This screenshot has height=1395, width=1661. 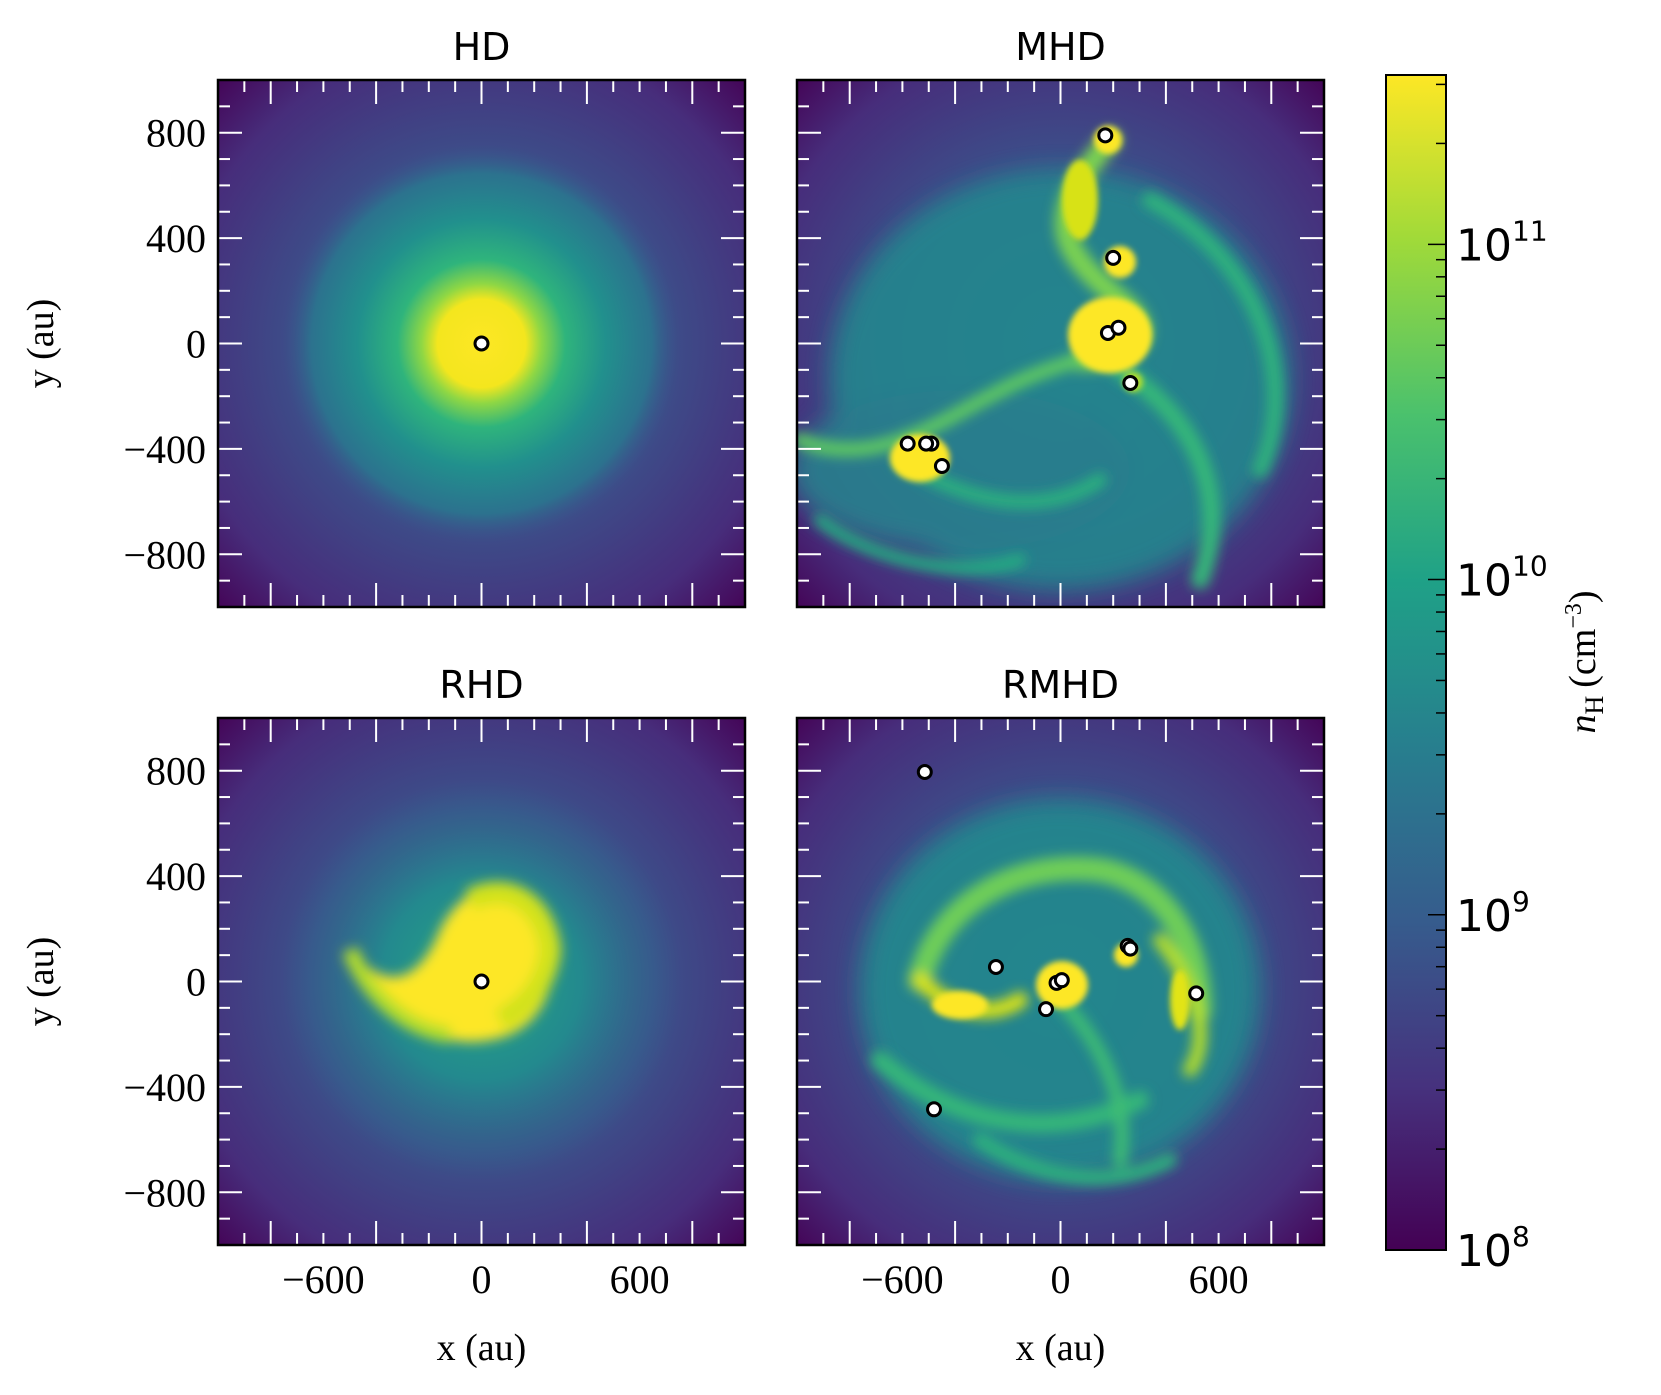 I want to click on panel-mhd-frame, so click(x=1060, y=343).